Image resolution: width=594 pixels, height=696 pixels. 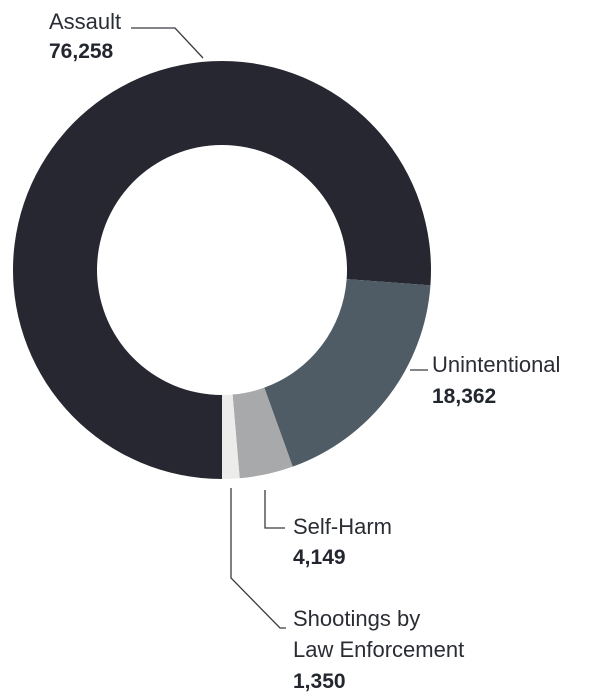 I want to click on slice-unintentional, so click(x=347, y=373).